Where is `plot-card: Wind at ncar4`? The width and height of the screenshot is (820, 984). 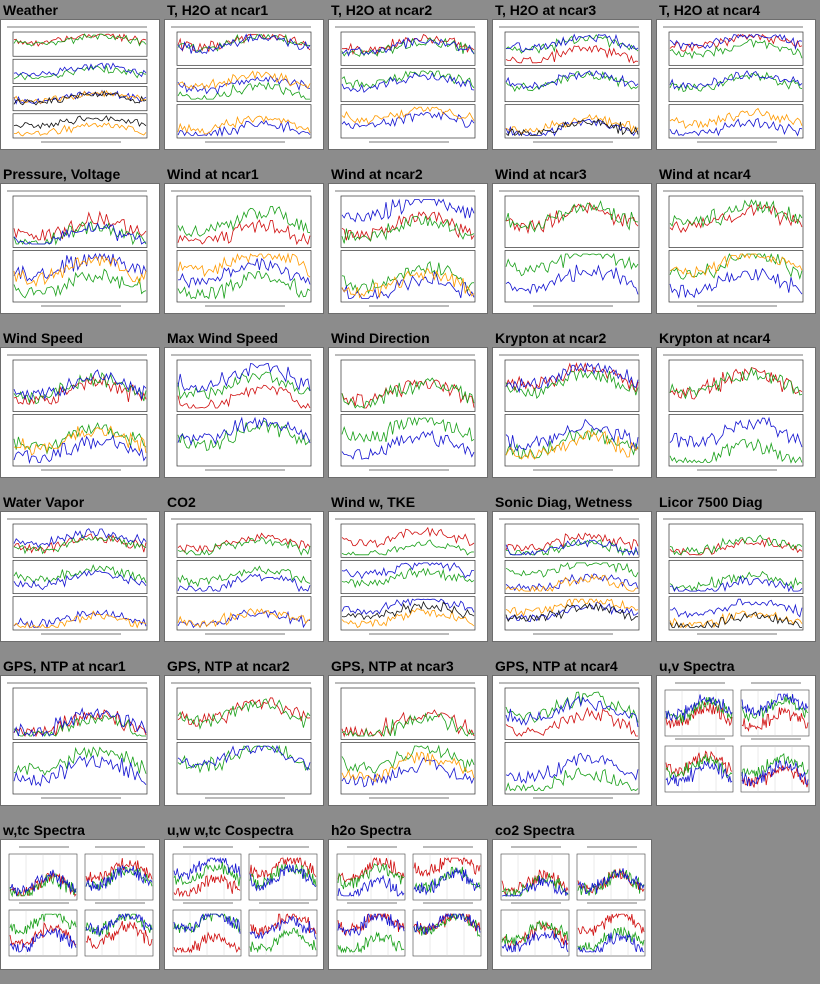
plot-card: Wind at ncar4 is located at coordinates (736, 239).